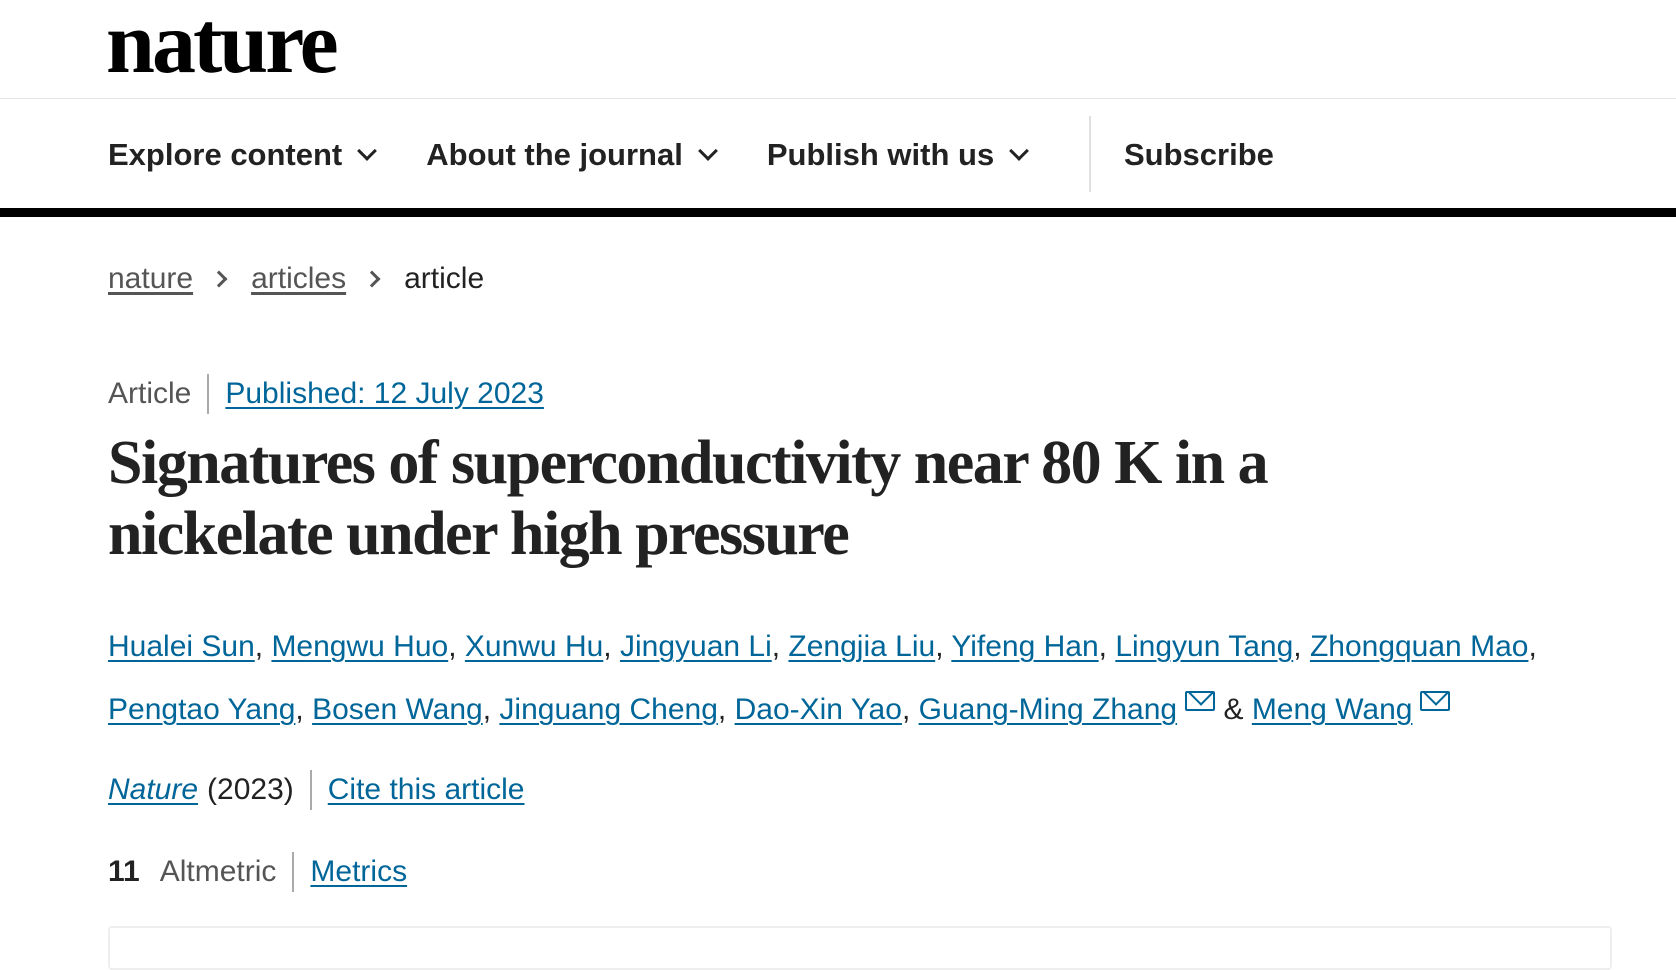  What do you see at coordinates (838, 212) in the screenshot?
I see `header-border` at bounding box center [838, 212].